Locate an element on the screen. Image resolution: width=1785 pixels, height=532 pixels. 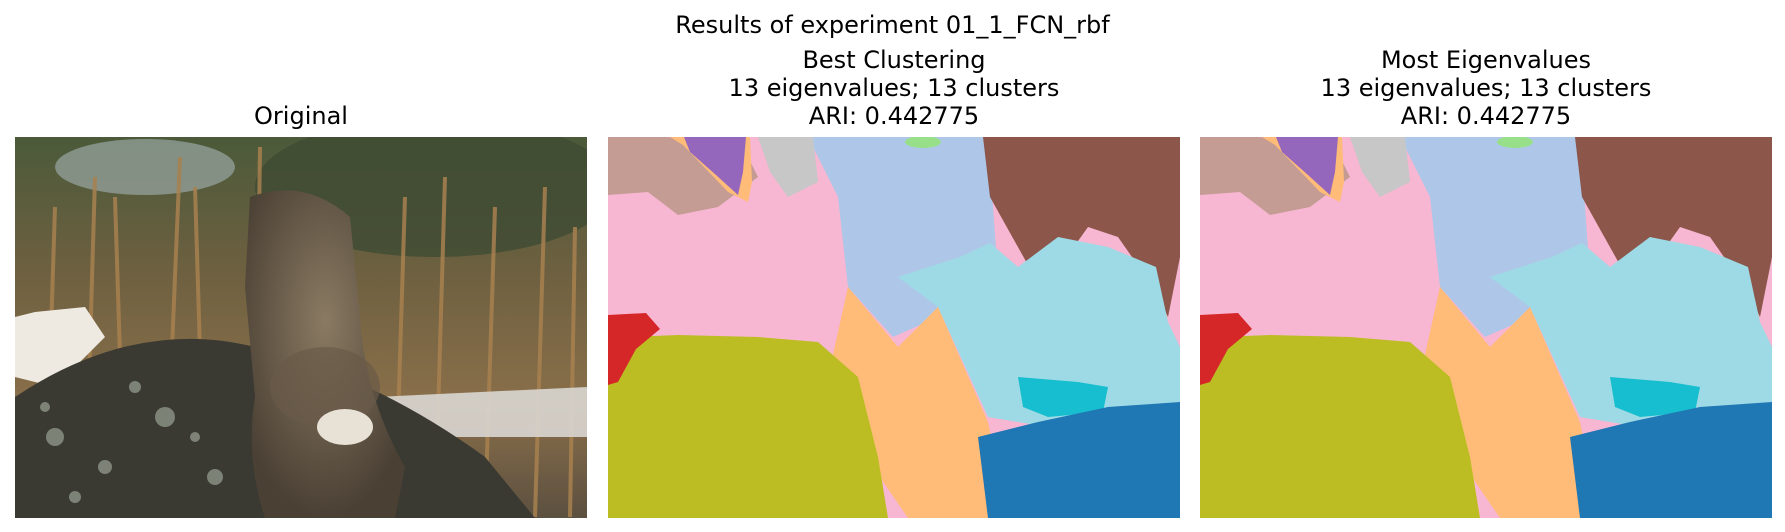
panel-title-line-1: Most Eigenvalues is located at coordinates (1486, 60).